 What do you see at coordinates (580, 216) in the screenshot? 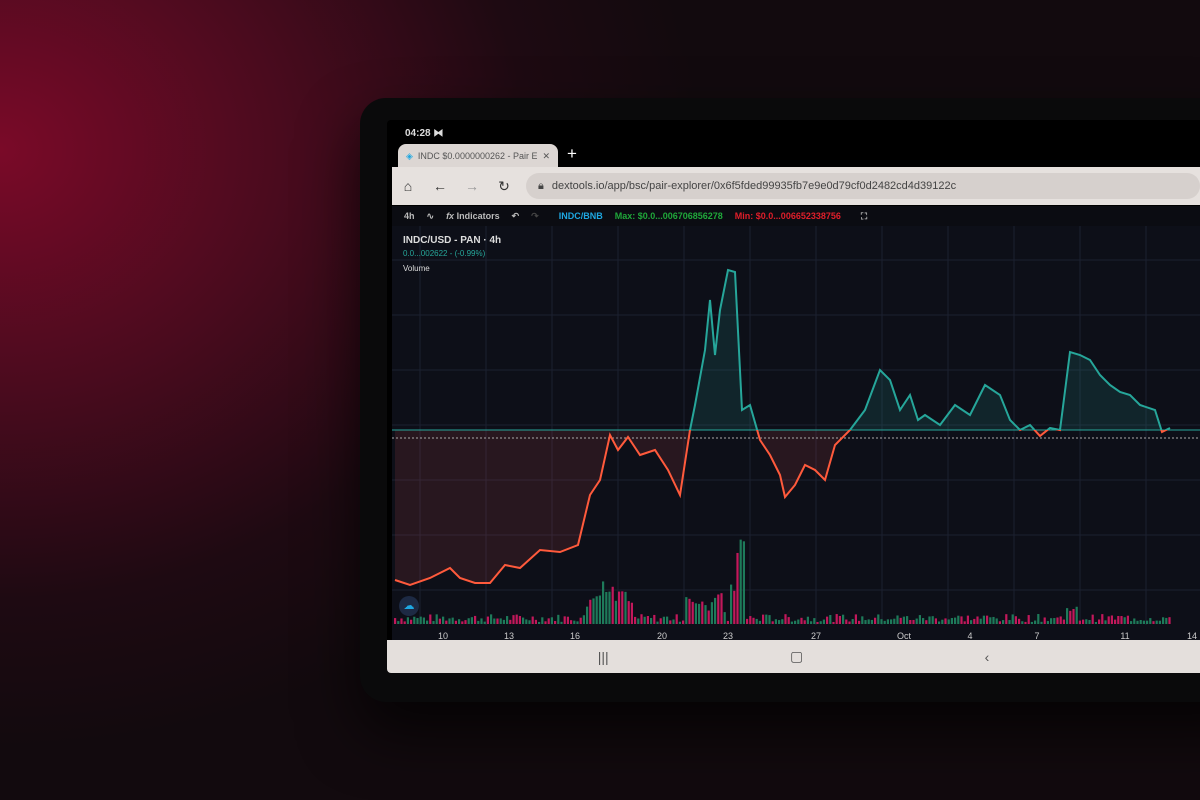
I see `pair-label: INDC/BNB` at bounding box center [580, 216].